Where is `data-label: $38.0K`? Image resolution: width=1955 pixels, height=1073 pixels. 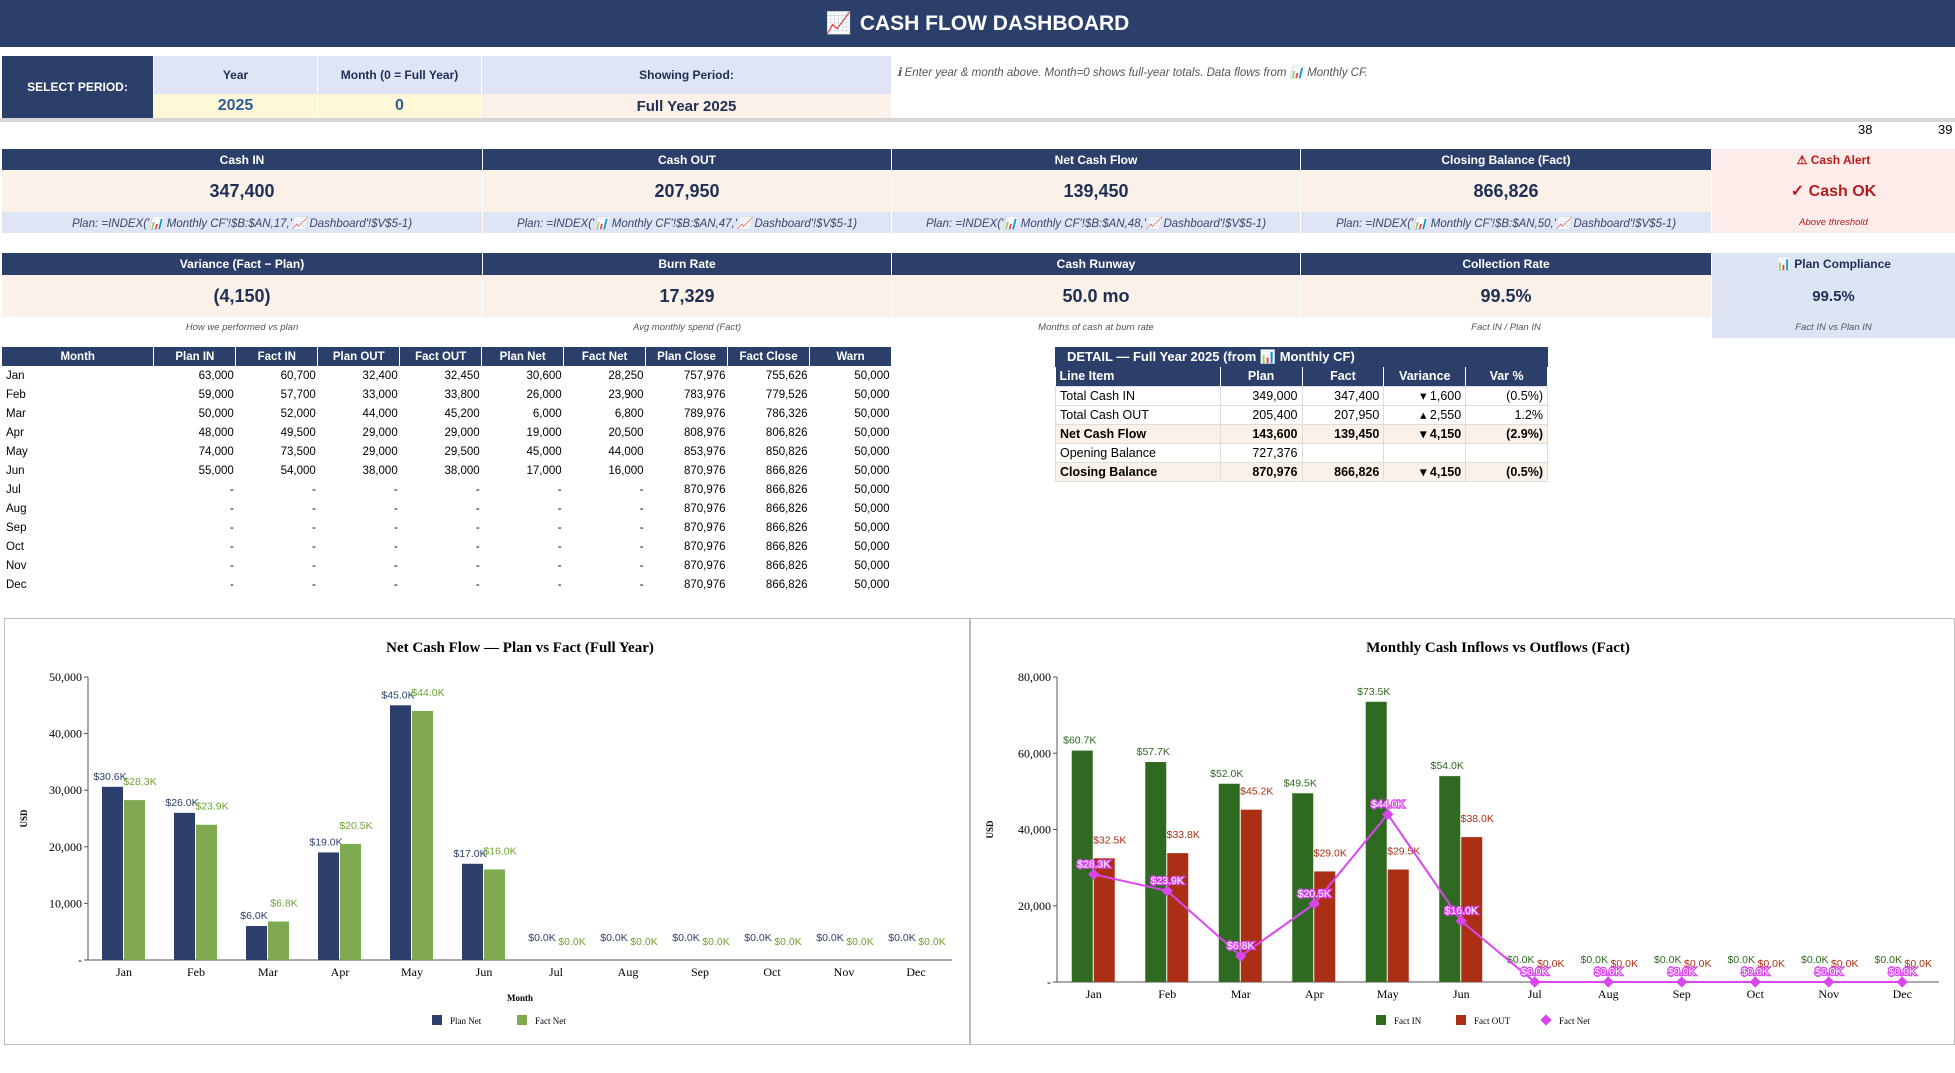 data-label: $38.0K is located at coordinates (1477, 819).